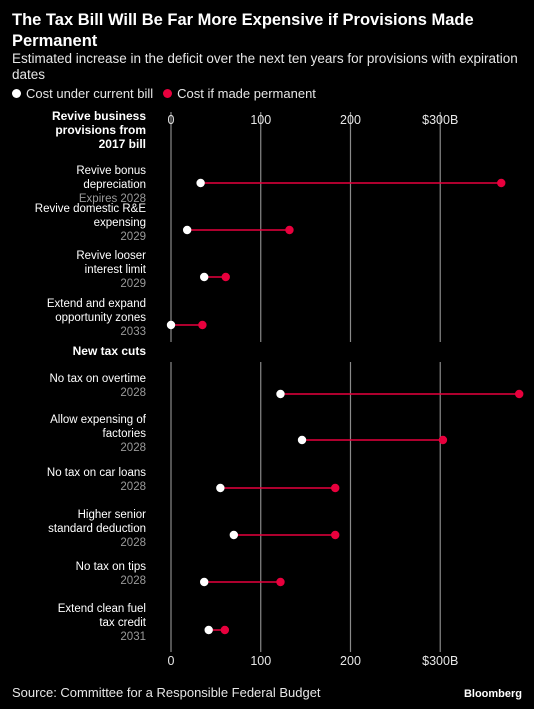 This screenshot has width=534, height=709. I want to click on row-label-3-line-0: Extend and expand, so click(96, 304).